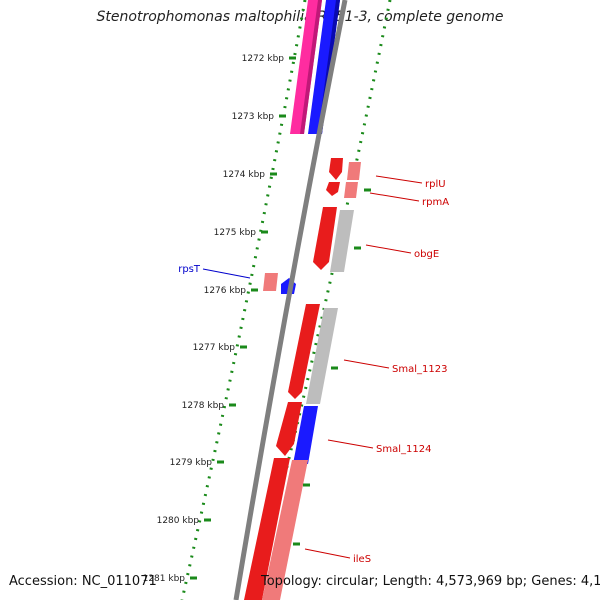 The height and width of the screenshot is (600, 600). What do you see at coordinates (285, 530) in the screenshot?
I see `feature-block-ileS-pink` at bounding box center [285, 530].